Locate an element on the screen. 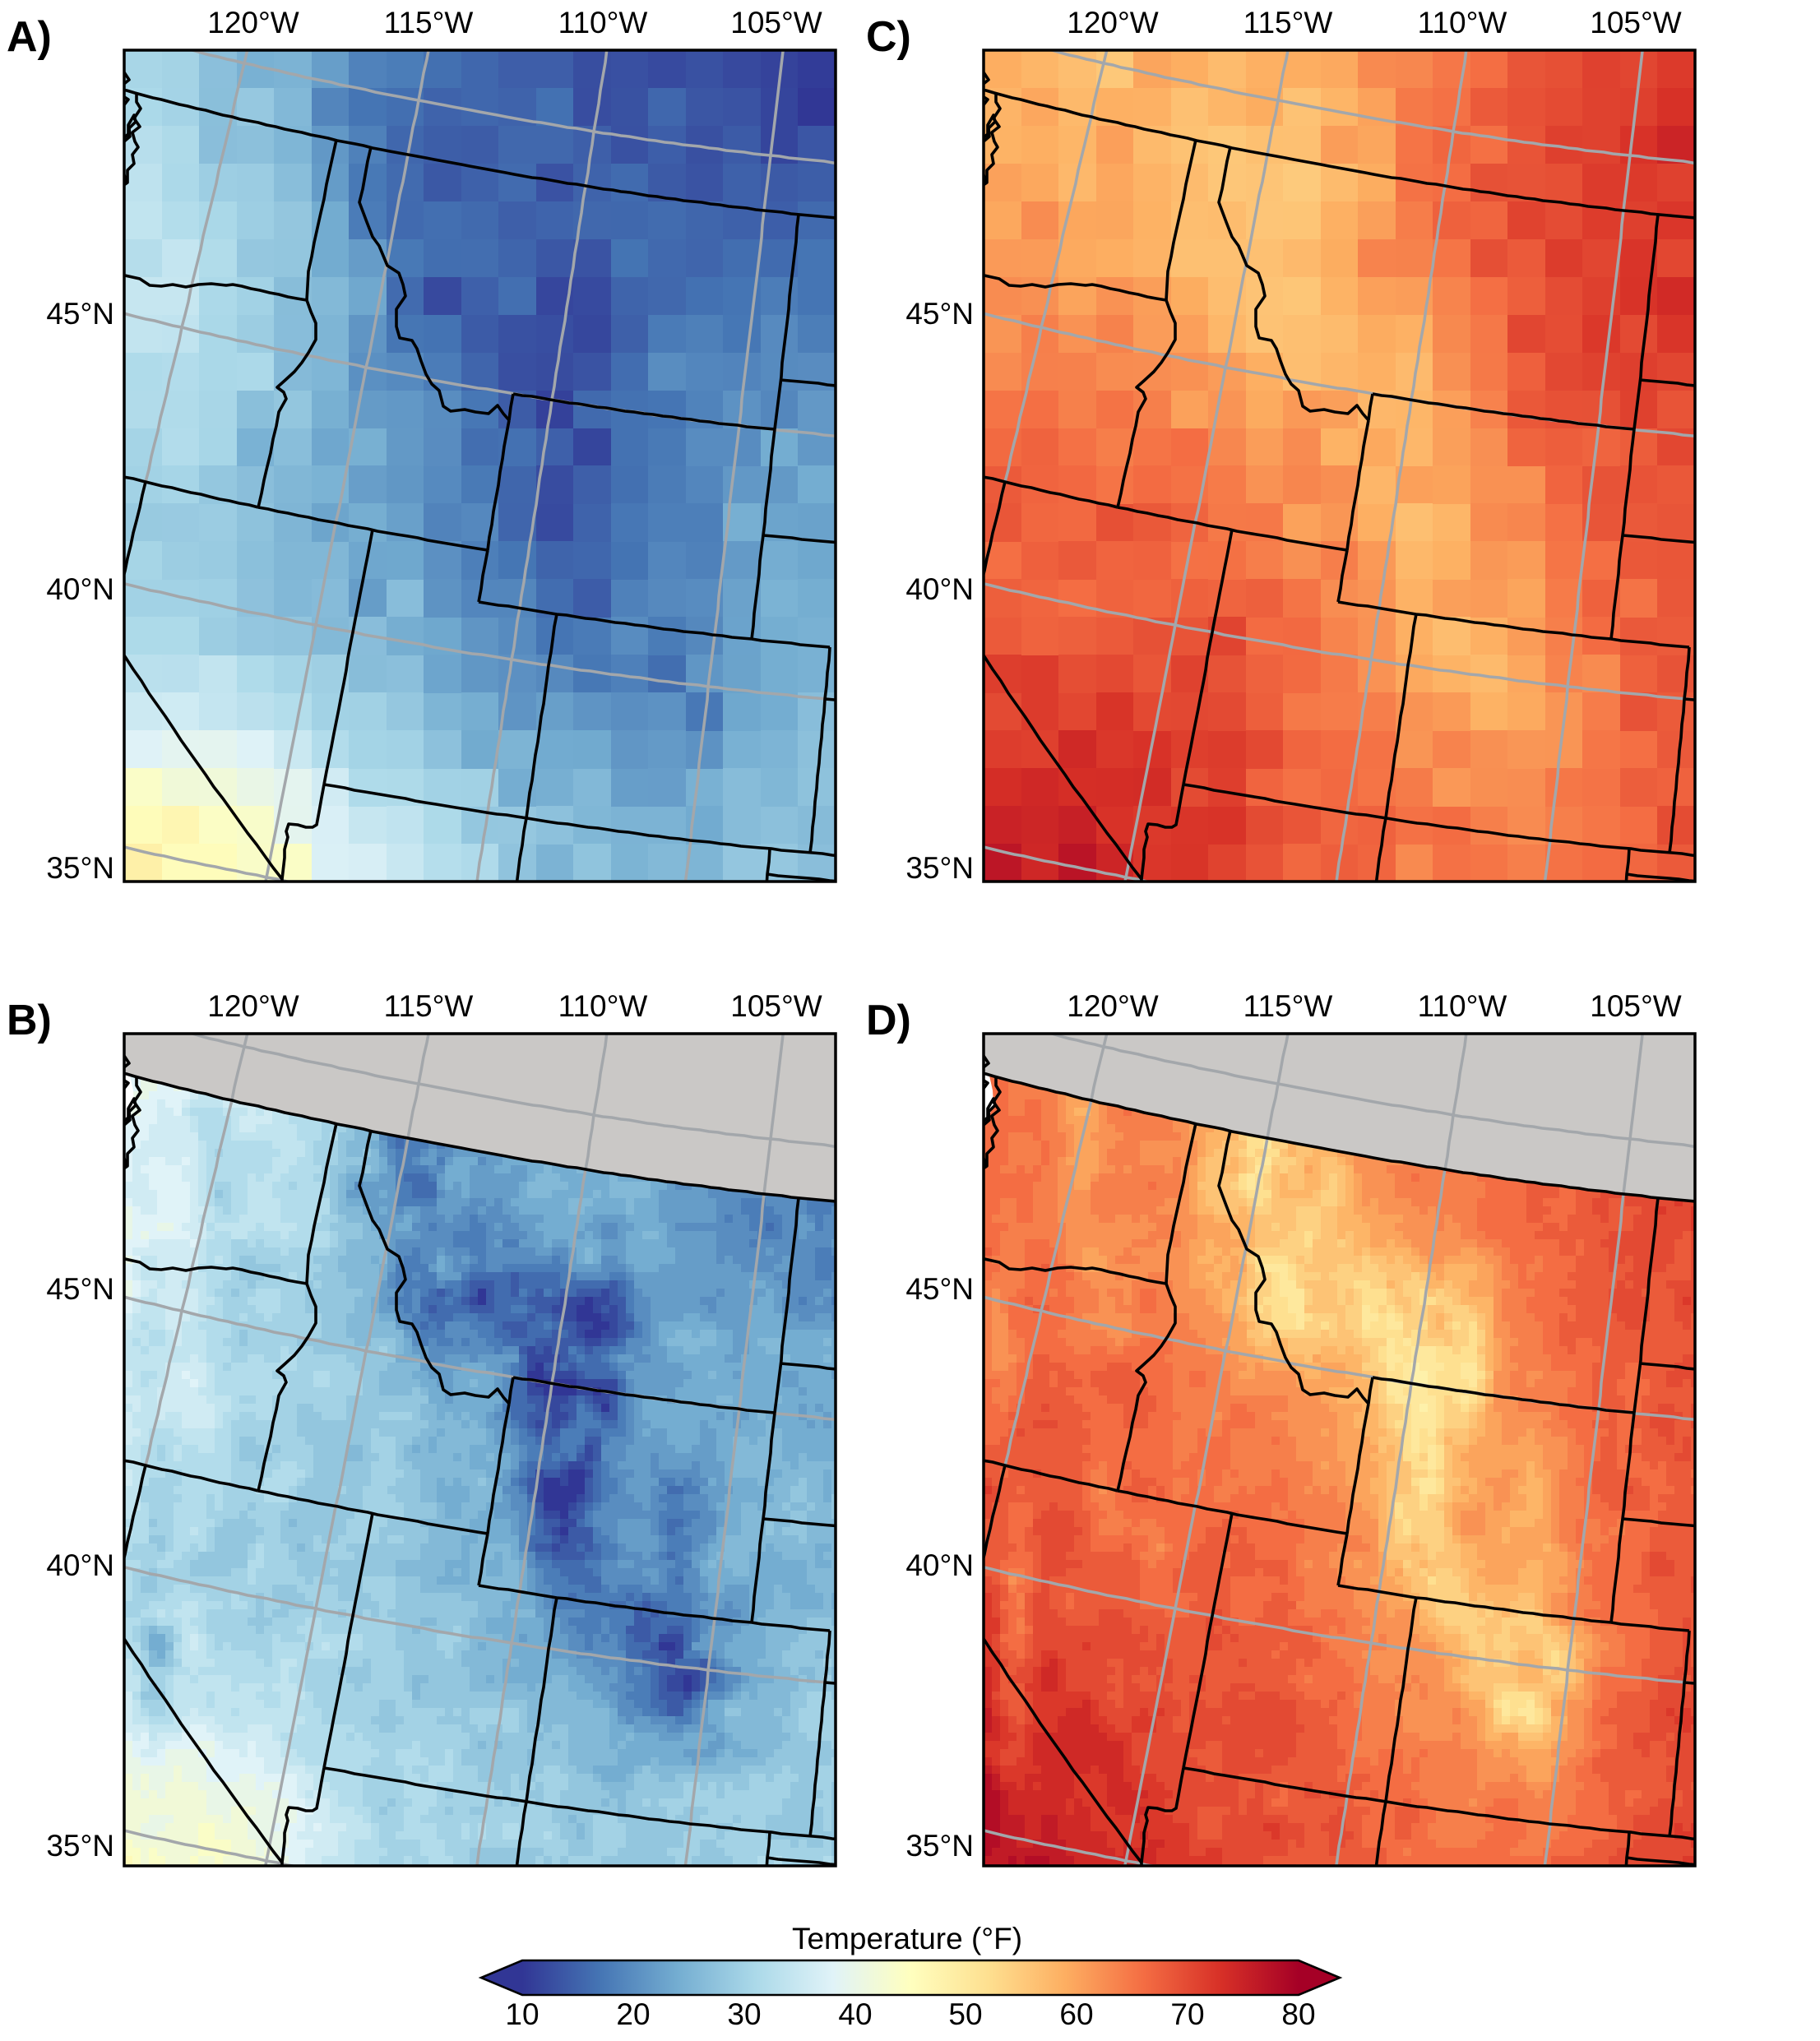 Image resolution: width=1820 pixels, height=2041 pixels. svg-text: 70 is located at coordinates (1187, 2014).